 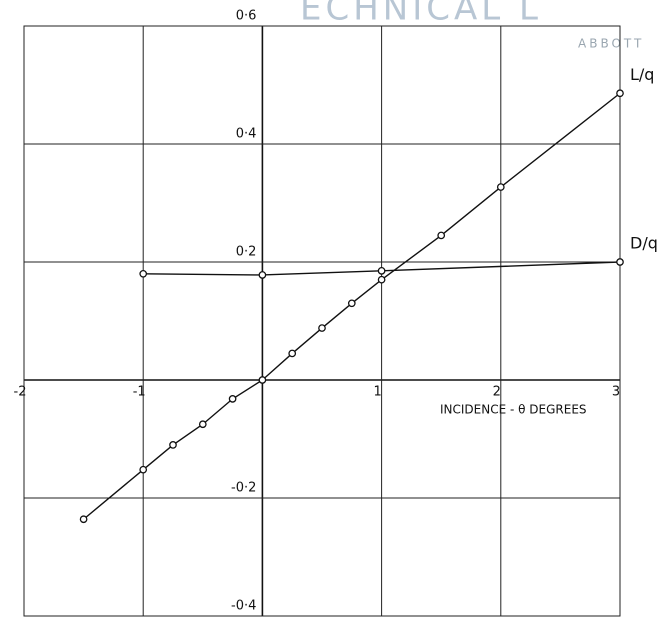 I want to click on y-tick-label: -0·4, so click(x=243, y=606).